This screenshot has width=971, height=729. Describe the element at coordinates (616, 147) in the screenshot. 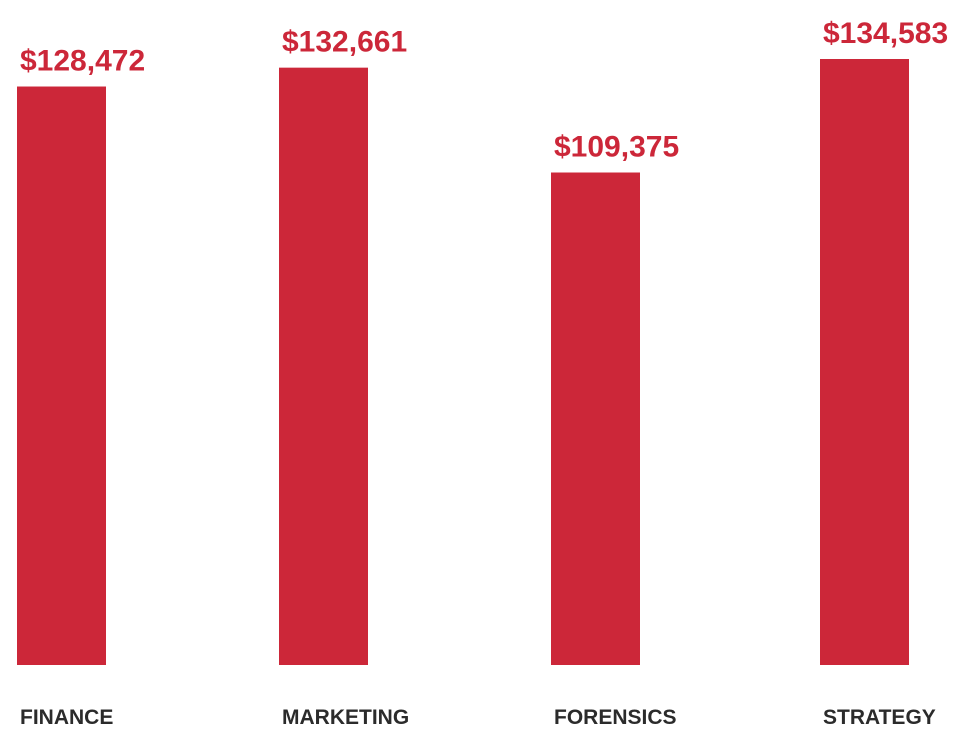

I see `value-label: $109,375` at that location.